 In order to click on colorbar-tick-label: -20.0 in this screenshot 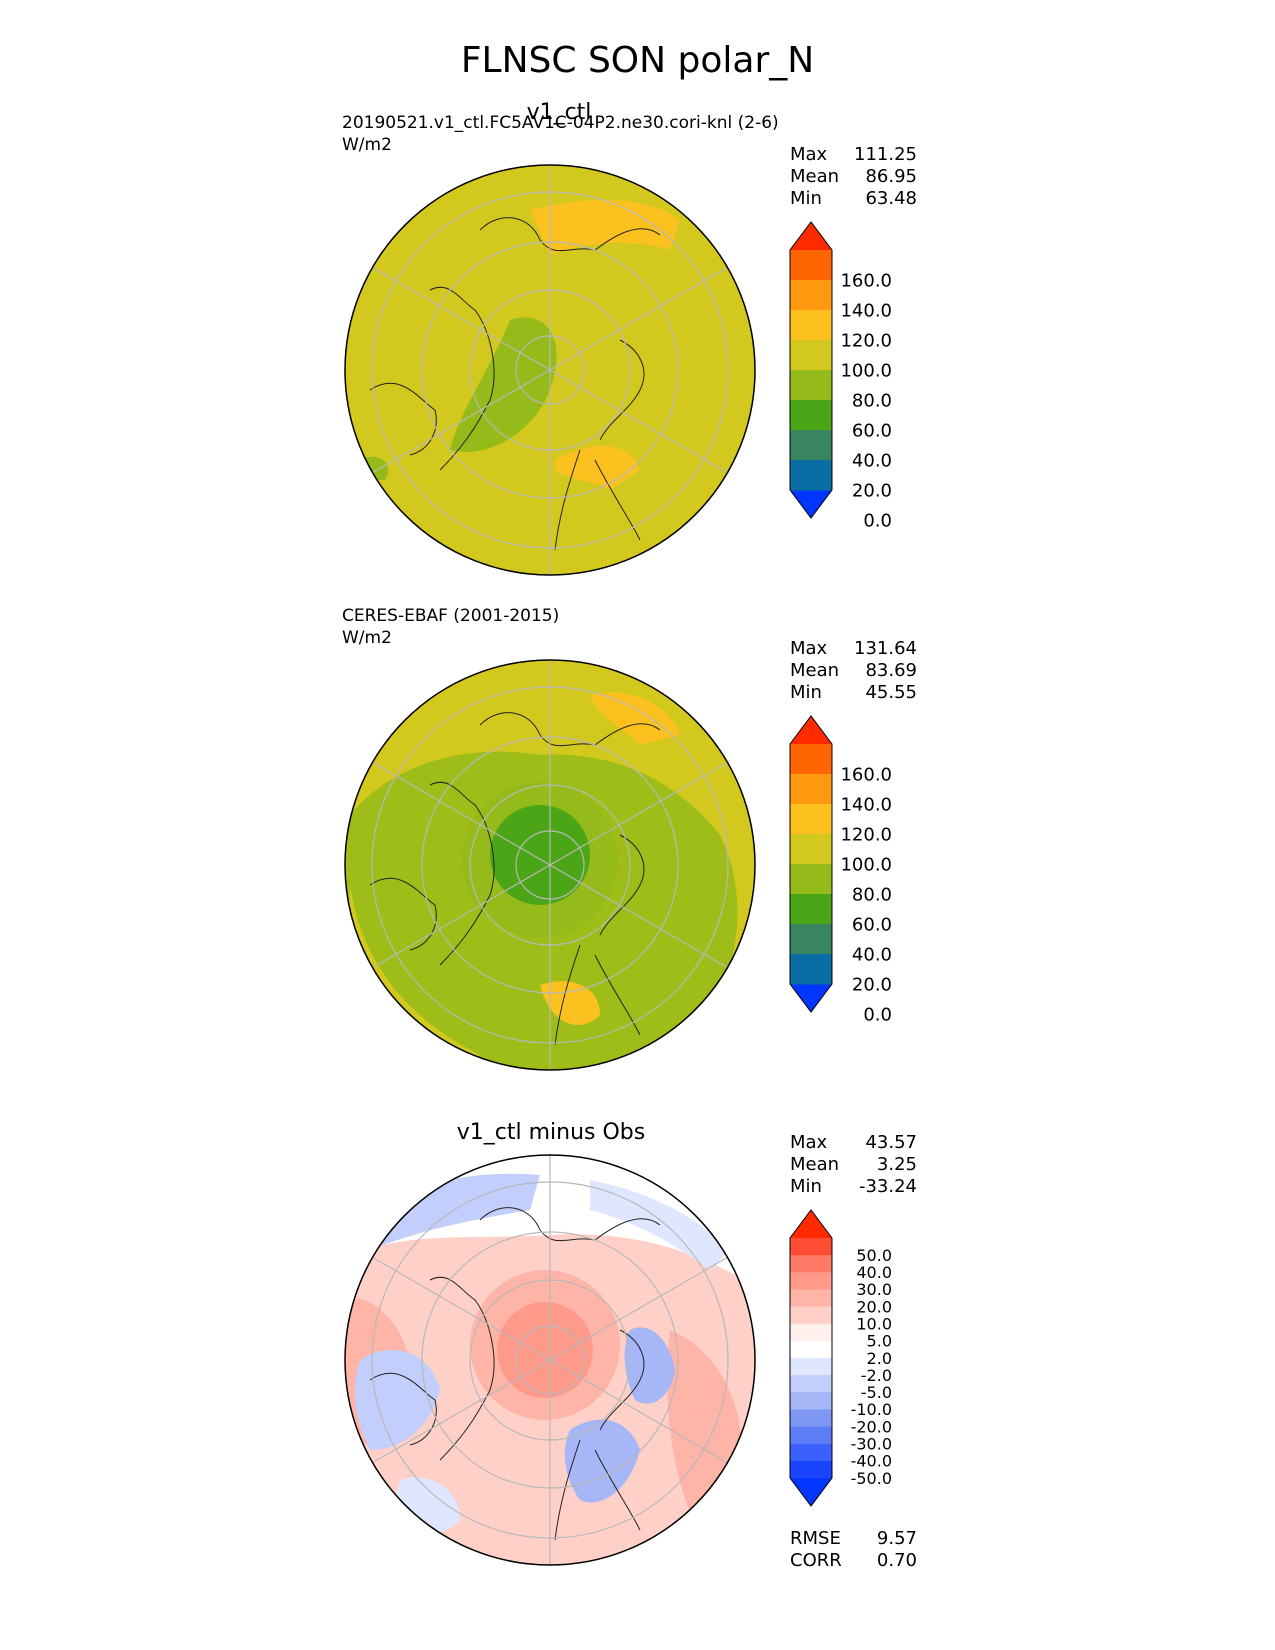, I will do `click(871, 1426)`.